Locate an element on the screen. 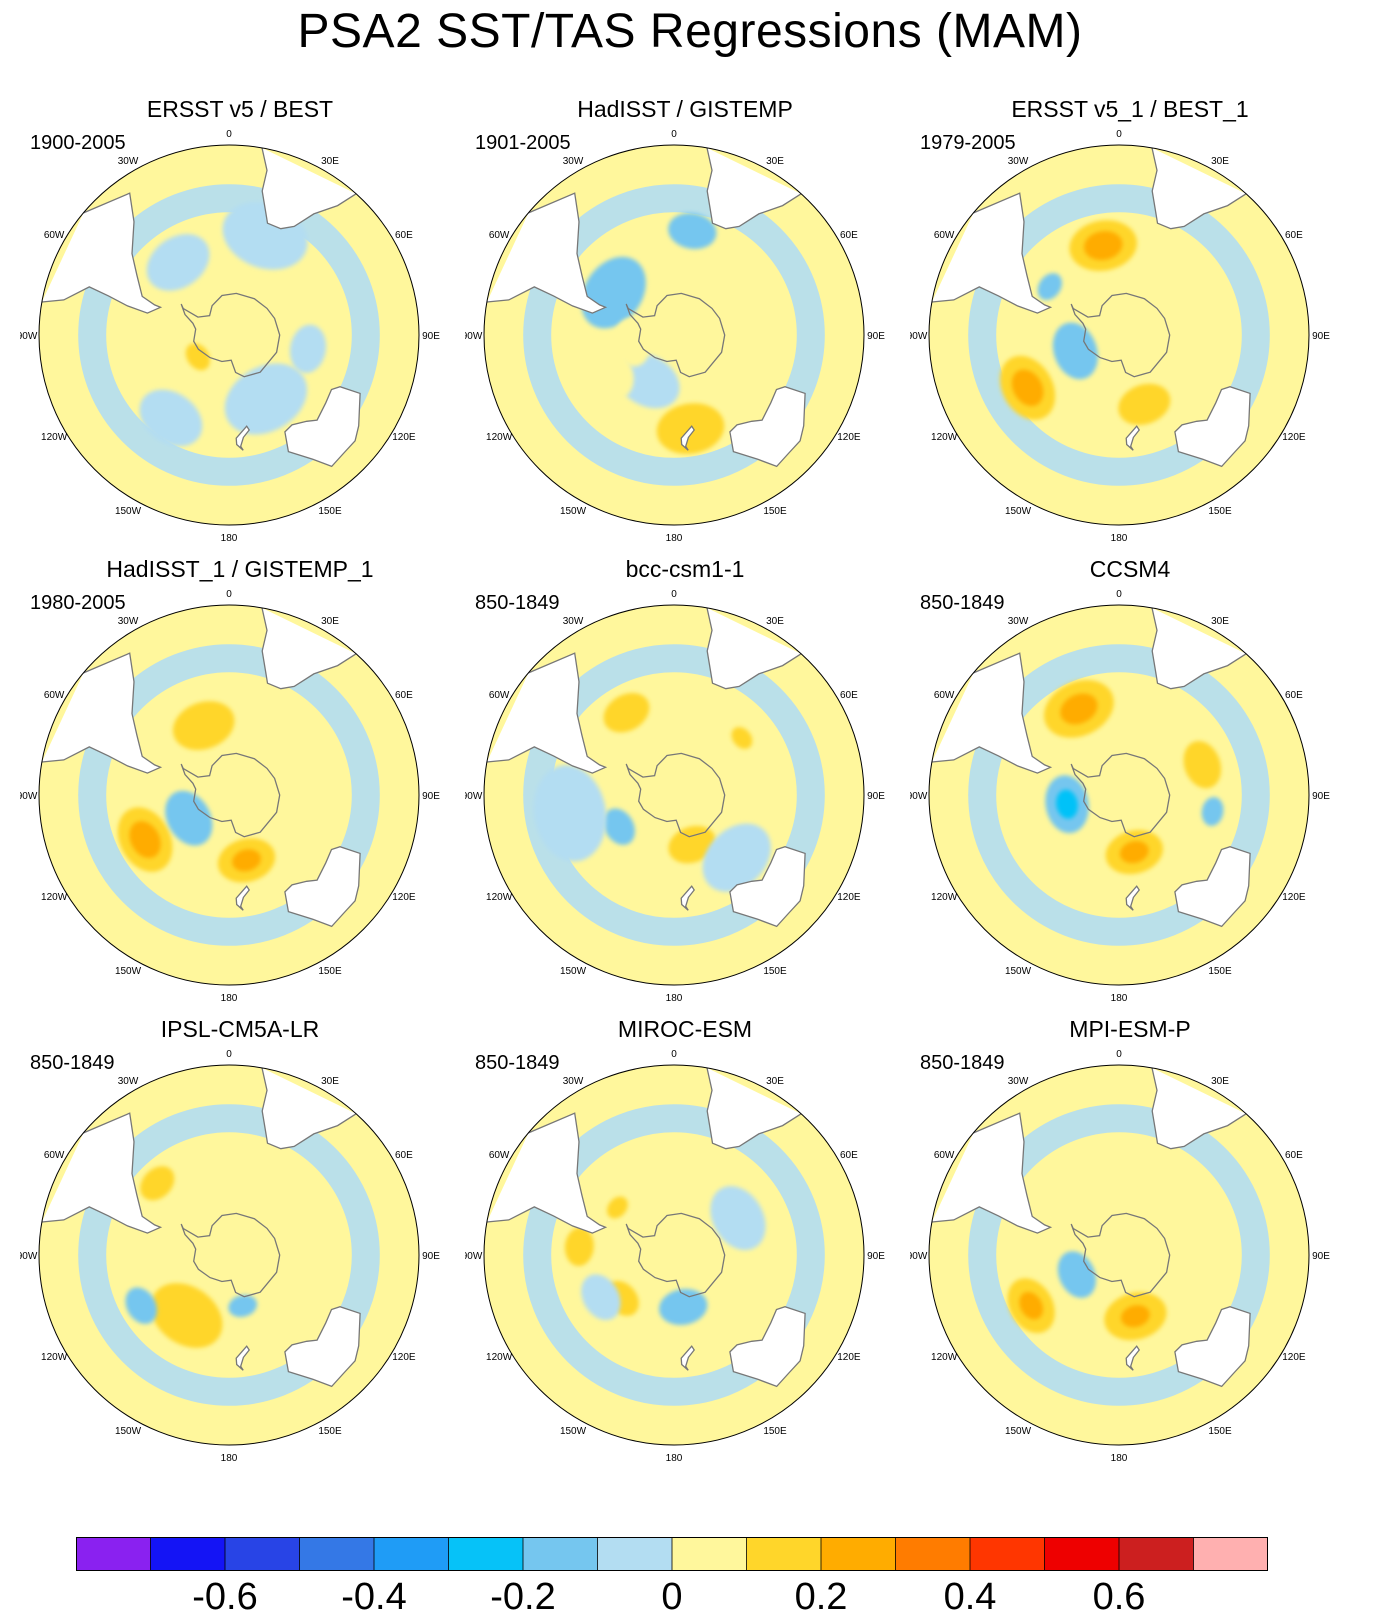  colorbar-tick-label: 0 is located at coordinates (672, 1597).